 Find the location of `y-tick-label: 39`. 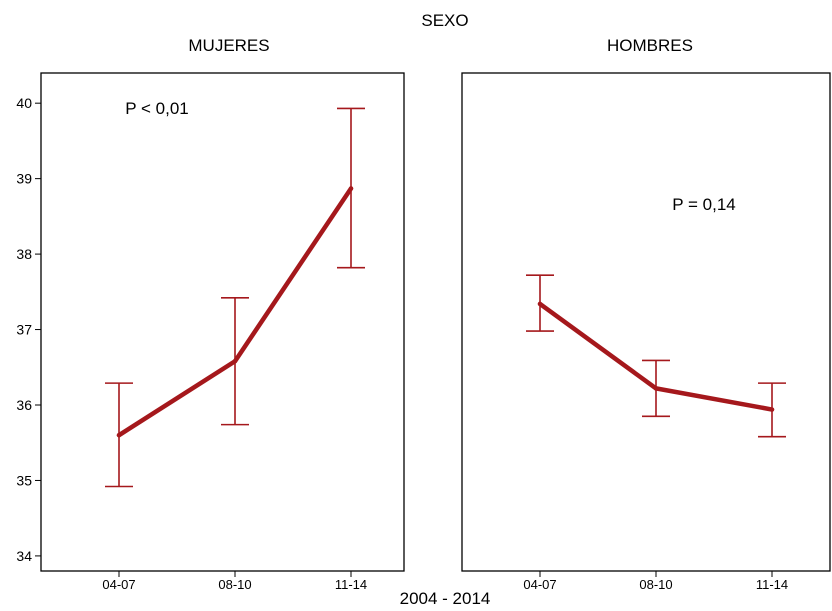

y-tick-label: 39 is located at coordinates (24, 179).